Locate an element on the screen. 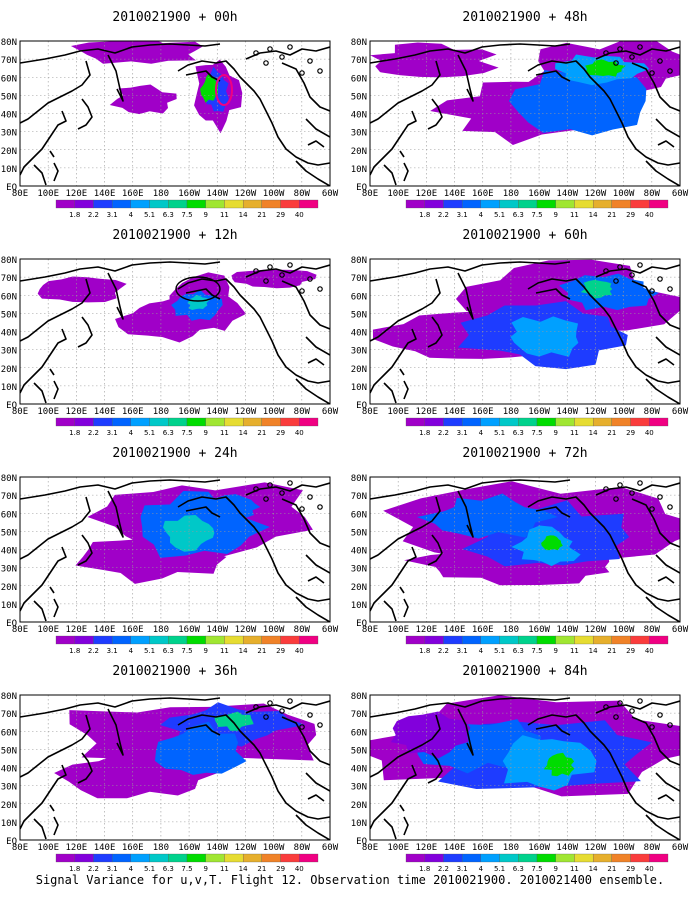 The image size is (700, 900). longitude-tick-label: 180 is located at coordinates (161, 630).